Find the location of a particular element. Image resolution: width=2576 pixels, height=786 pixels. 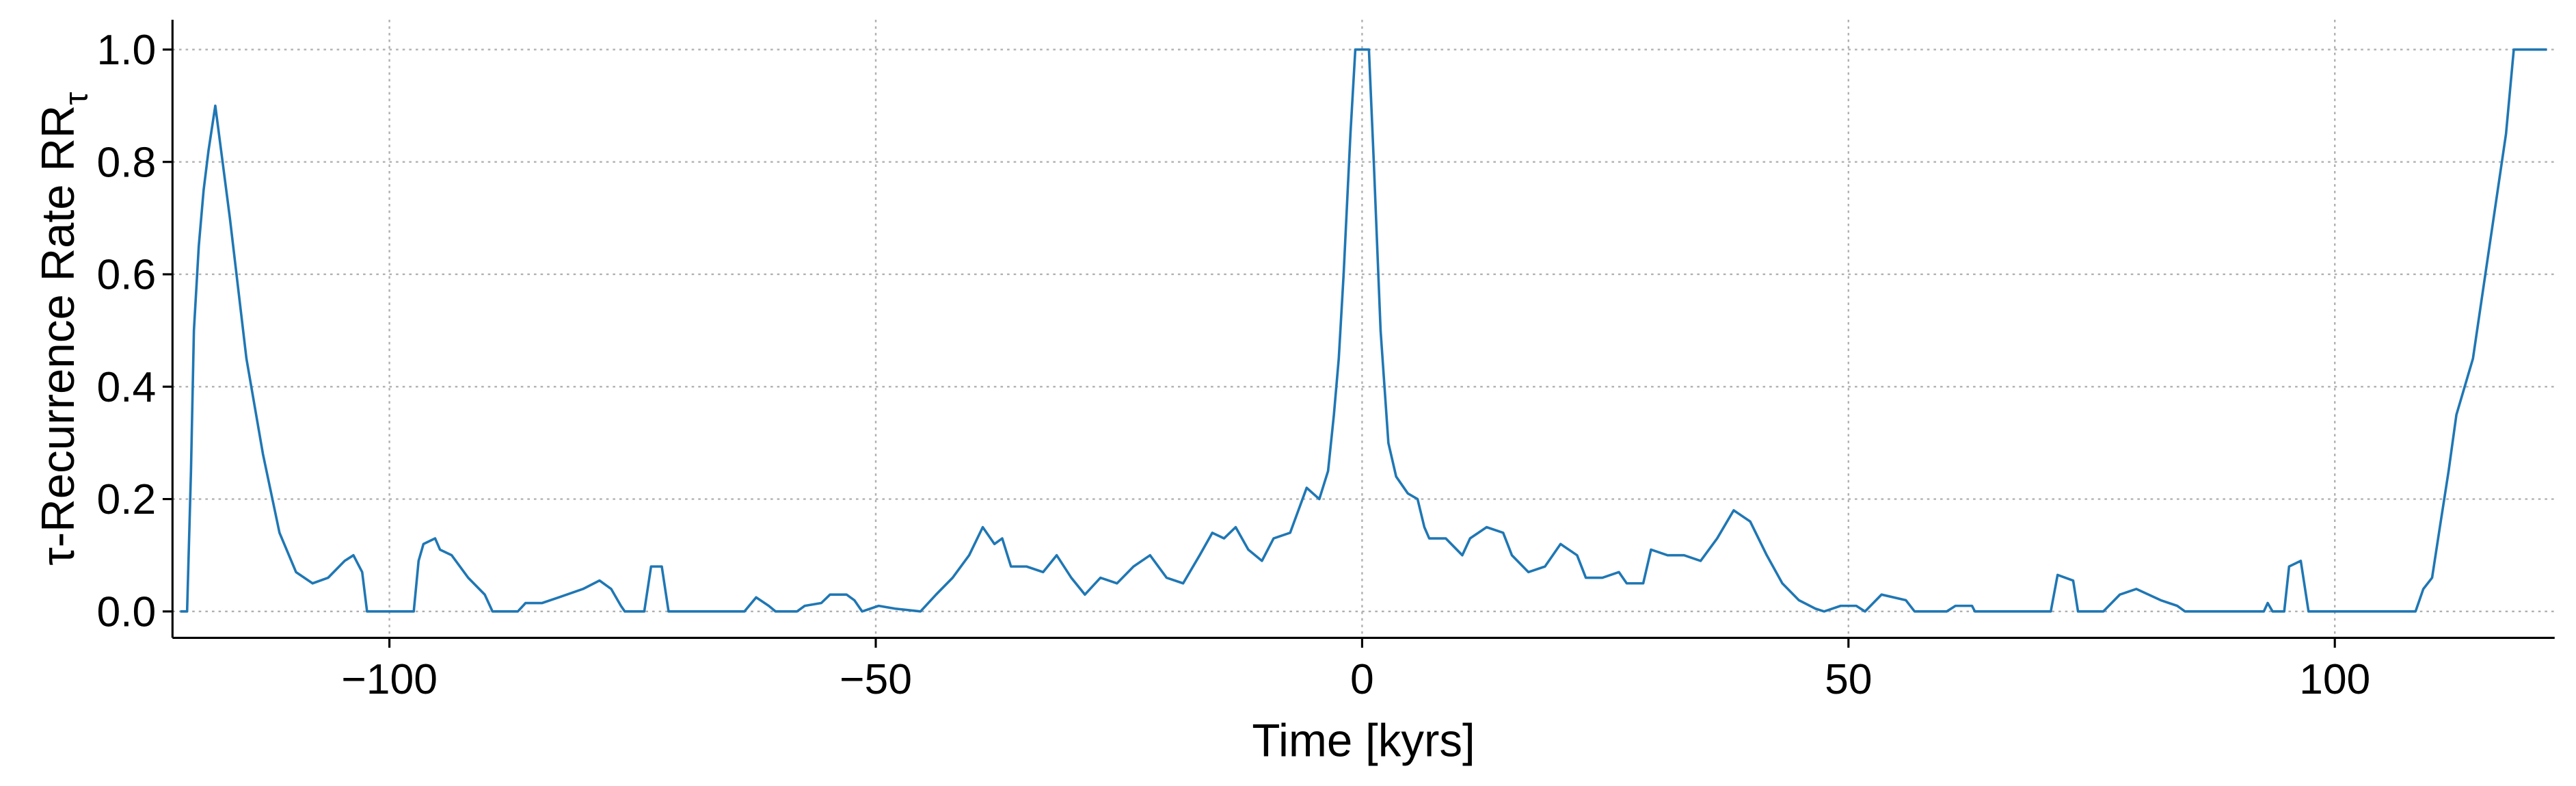

x-tick-label: 50 is located at coordinates (1848, 679).